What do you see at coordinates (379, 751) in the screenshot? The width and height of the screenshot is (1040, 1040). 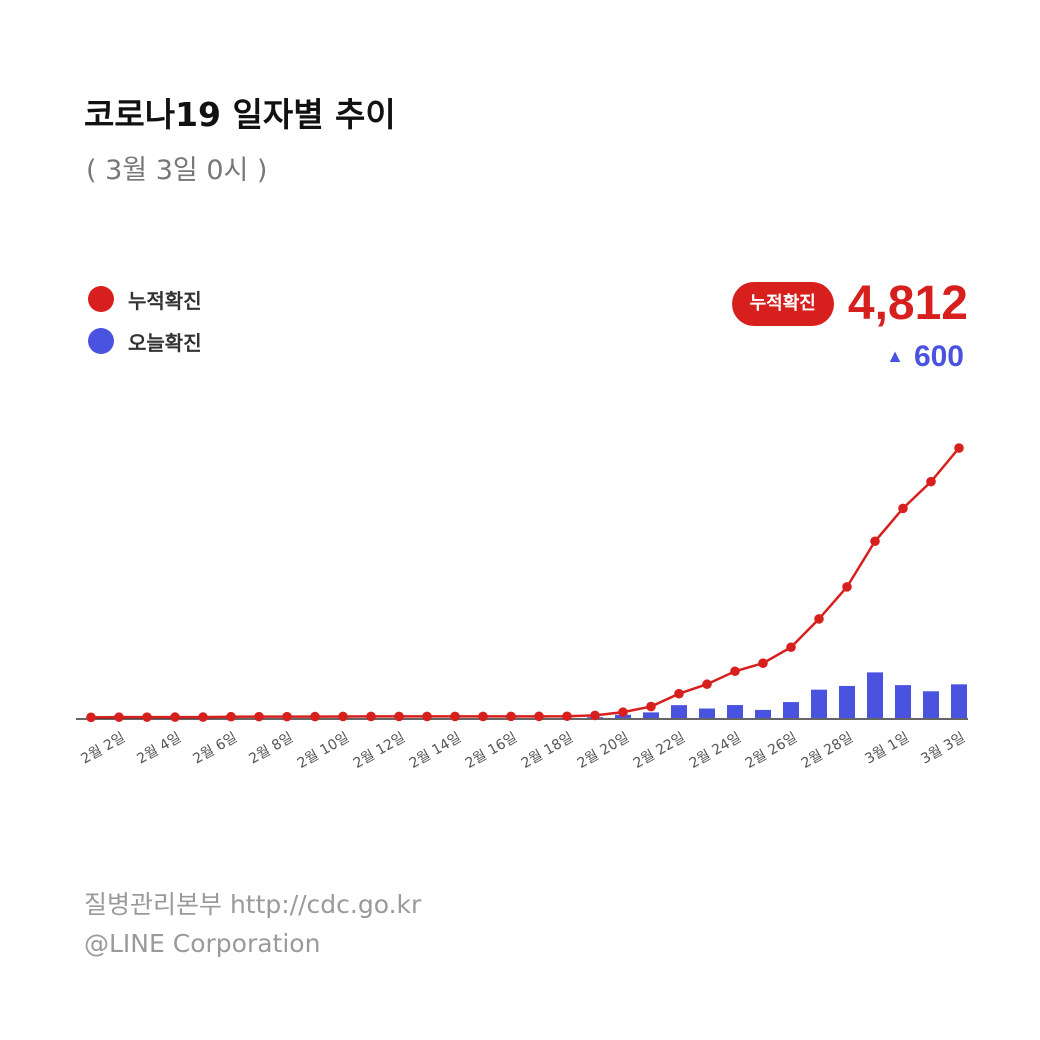 I see `x-tick-label-6: 2월 12일` at bounding box center [379, 751].